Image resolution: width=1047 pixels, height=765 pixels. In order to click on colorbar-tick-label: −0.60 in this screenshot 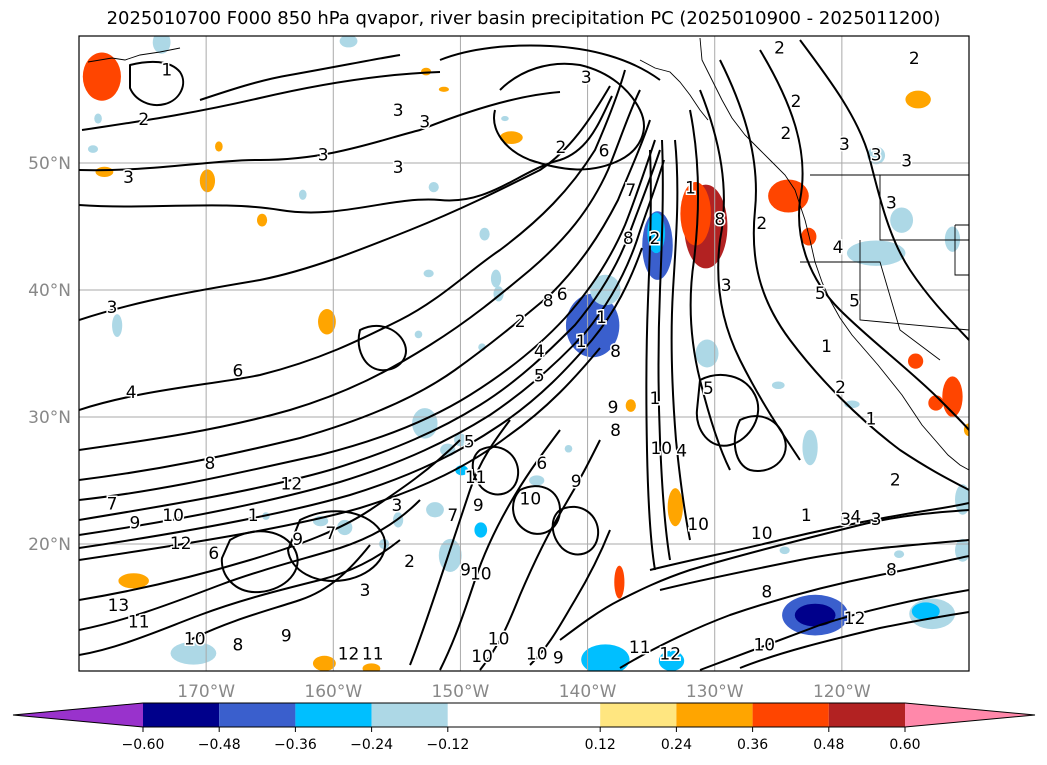, I will do `click(143, 745)`.